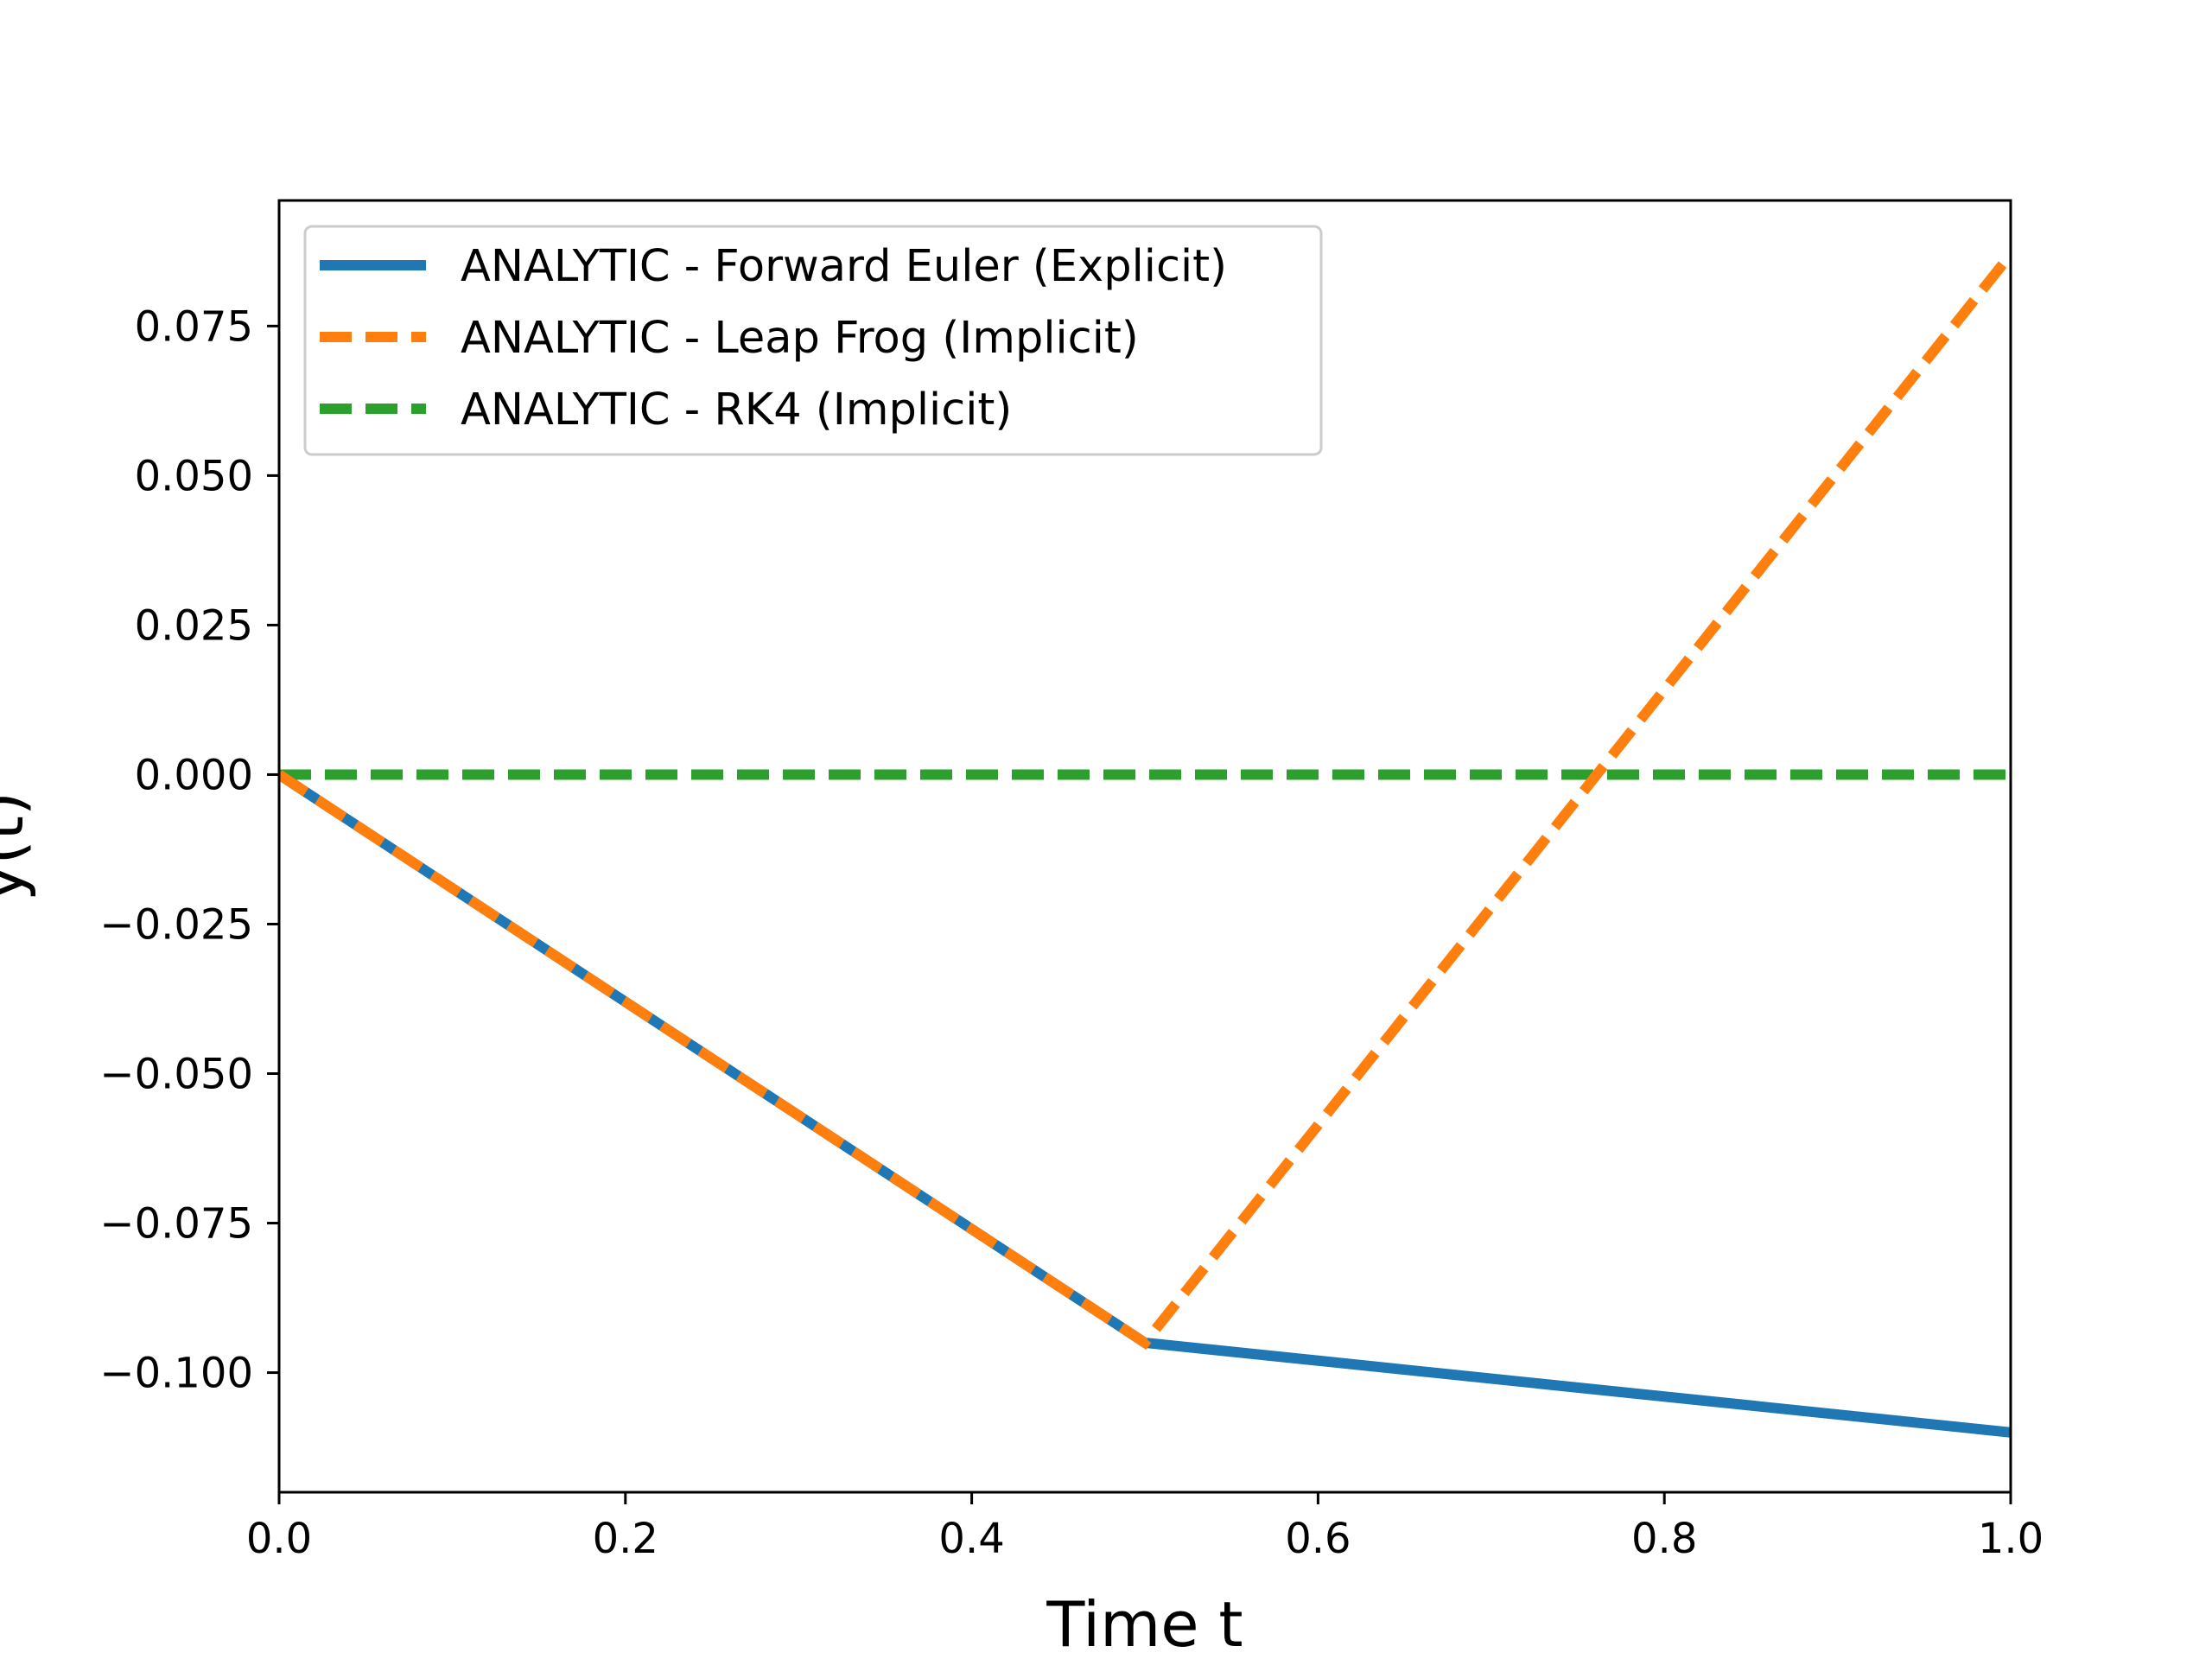 Image resolution: width=2212 pixels, height=1659 pixels. Describe the element at coordinates (176, 924) in the screenshot. I see `y-tick-label: −0.025` at that location.